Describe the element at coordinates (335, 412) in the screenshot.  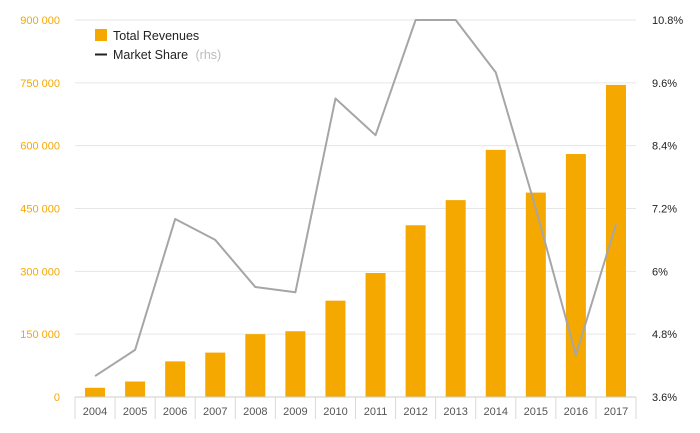
I see `x-tick-label: 2010` at that location.